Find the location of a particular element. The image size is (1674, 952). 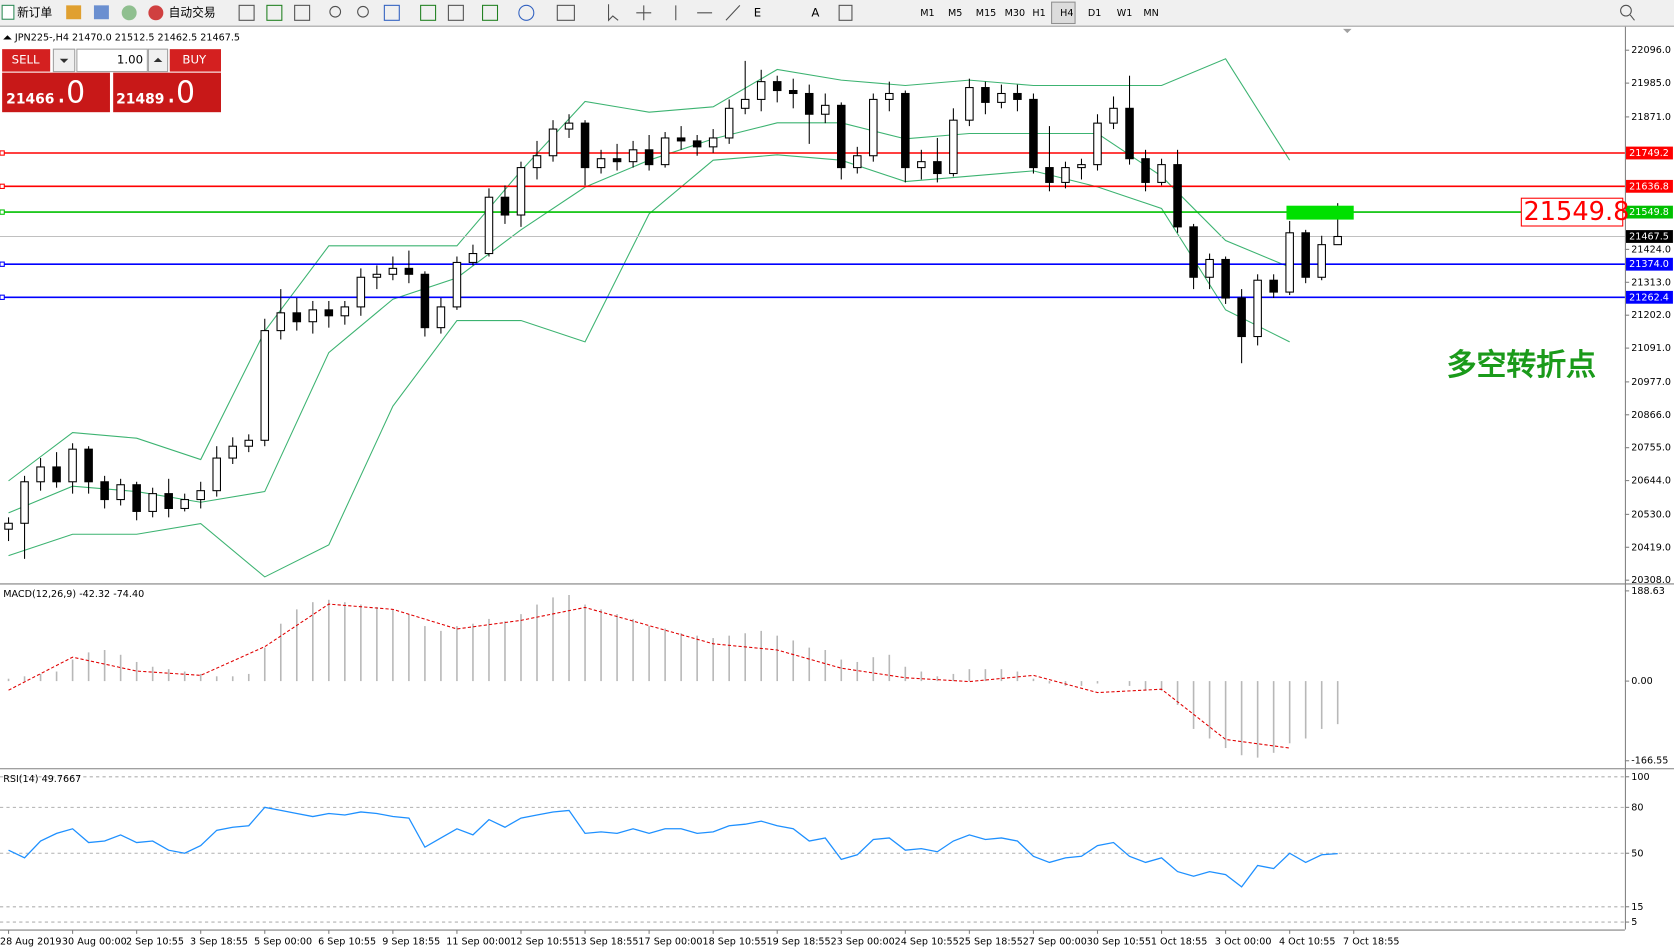

y-tick-label: 20419.0 is located at coordinates (1651, 547).